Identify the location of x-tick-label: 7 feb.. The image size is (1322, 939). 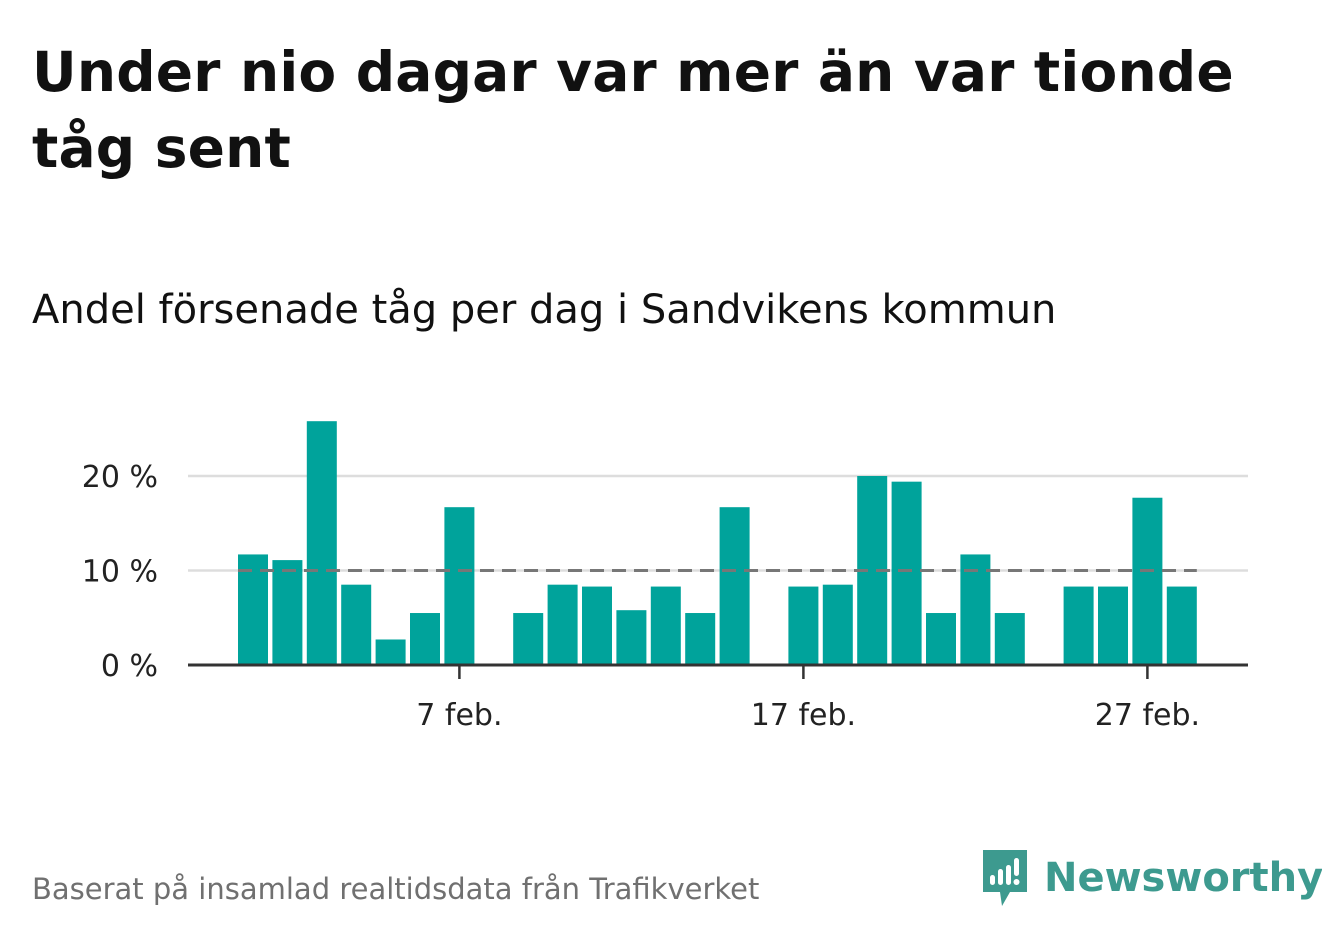
(459, 715).